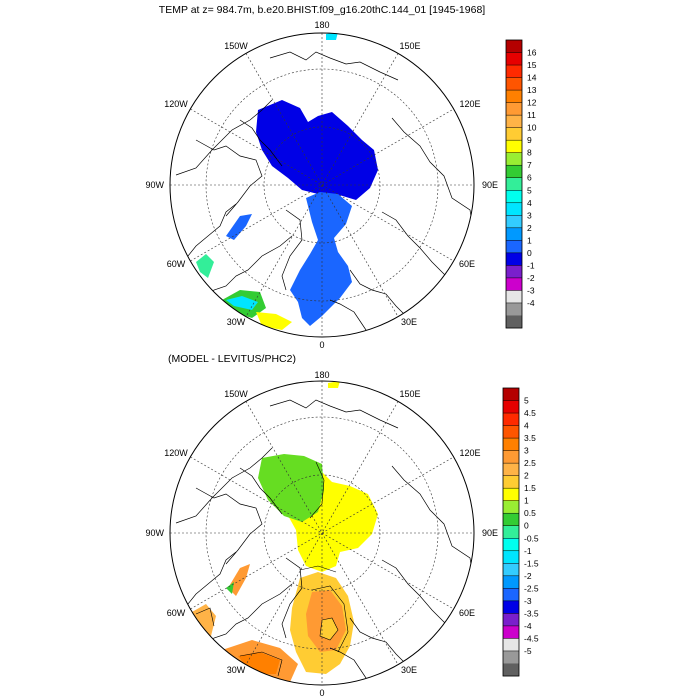 Image resolution: width=700 pixels, height=700 pixels. I want to click on top-colorbar-label: 10, so click(532, 128).